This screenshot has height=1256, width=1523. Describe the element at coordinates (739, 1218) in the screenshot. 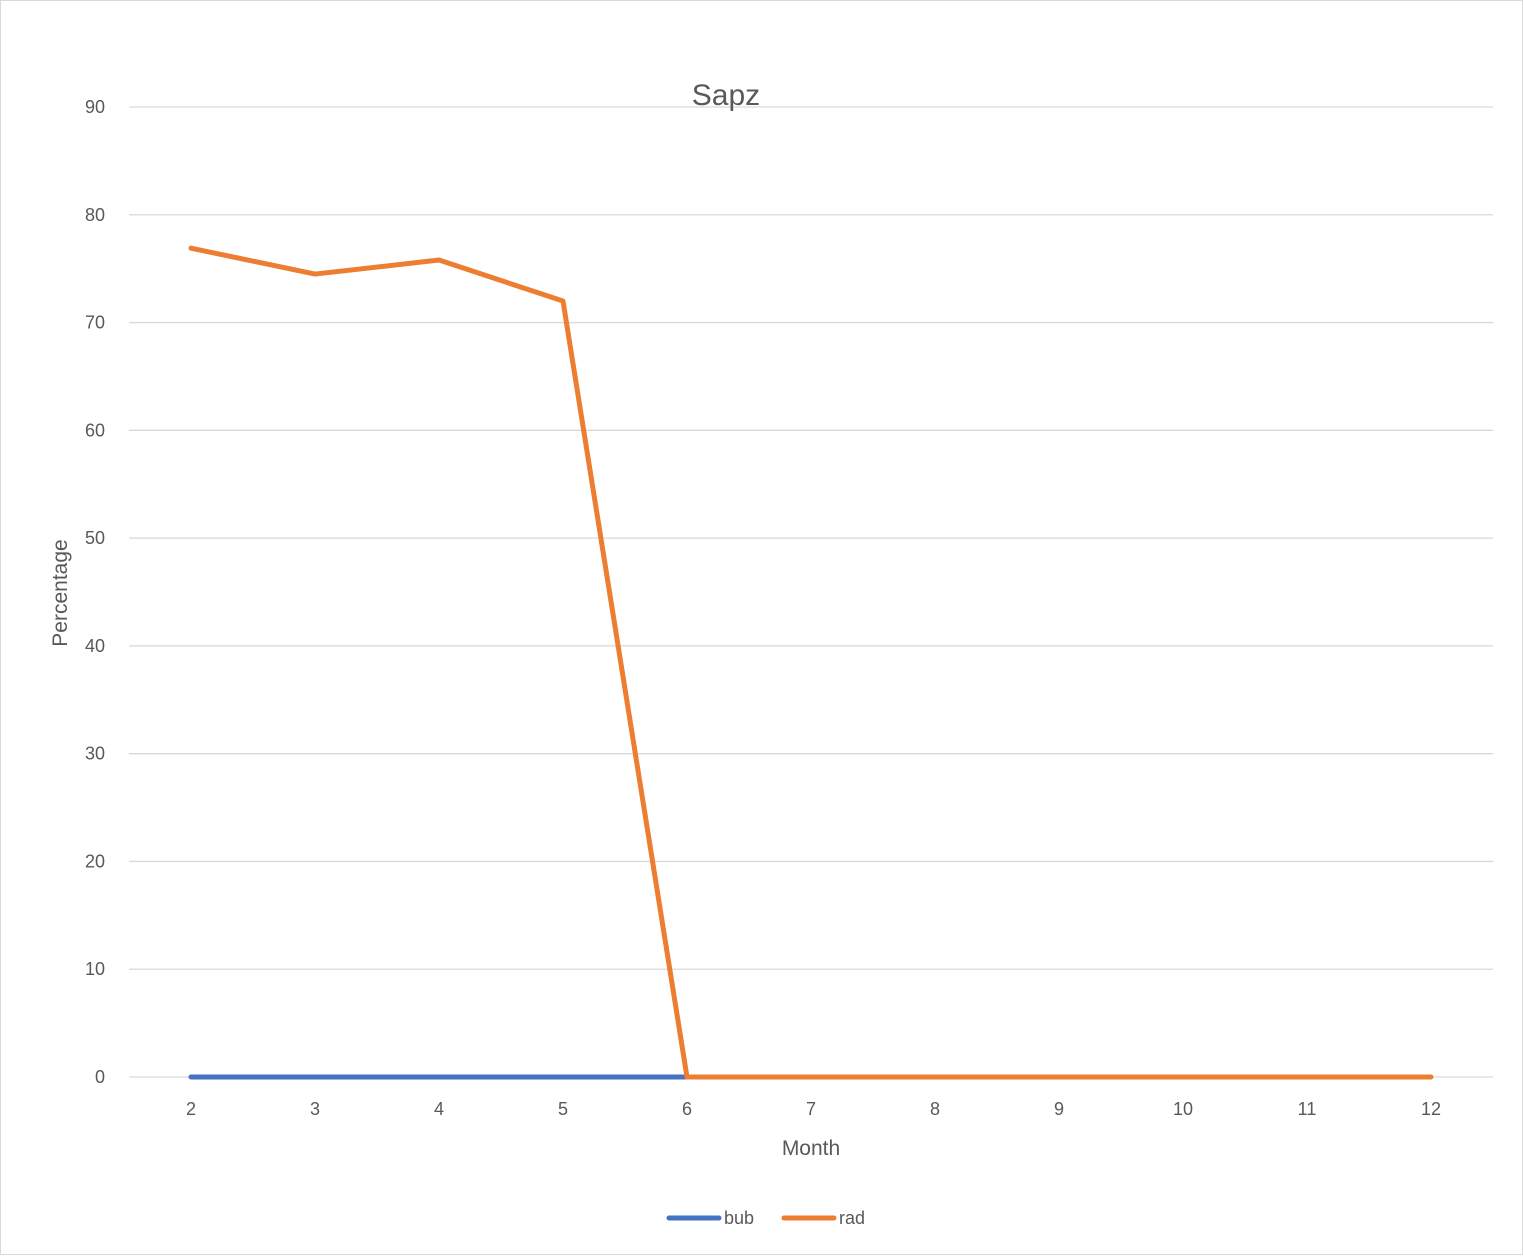

I see `legend-label-bub: bub` at that location.